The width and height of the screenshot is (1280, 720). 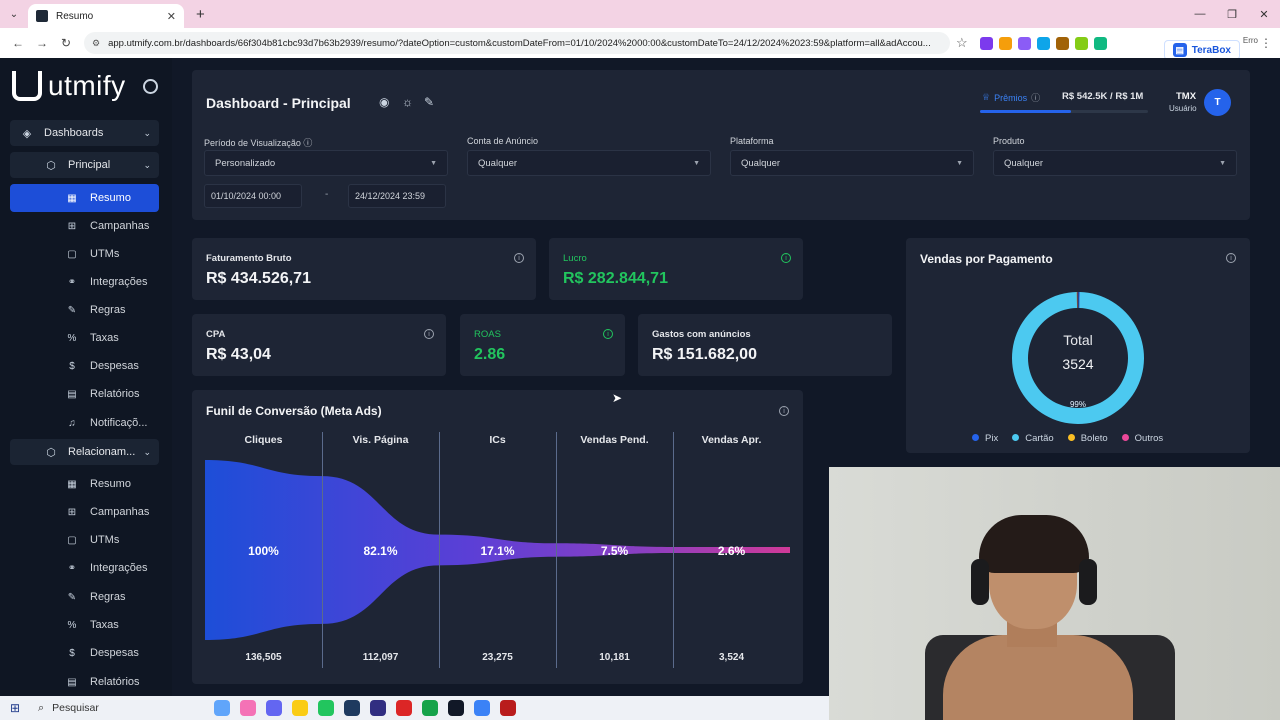 I want to click on utmify-logo: utmify, so click(x=69, y=86).